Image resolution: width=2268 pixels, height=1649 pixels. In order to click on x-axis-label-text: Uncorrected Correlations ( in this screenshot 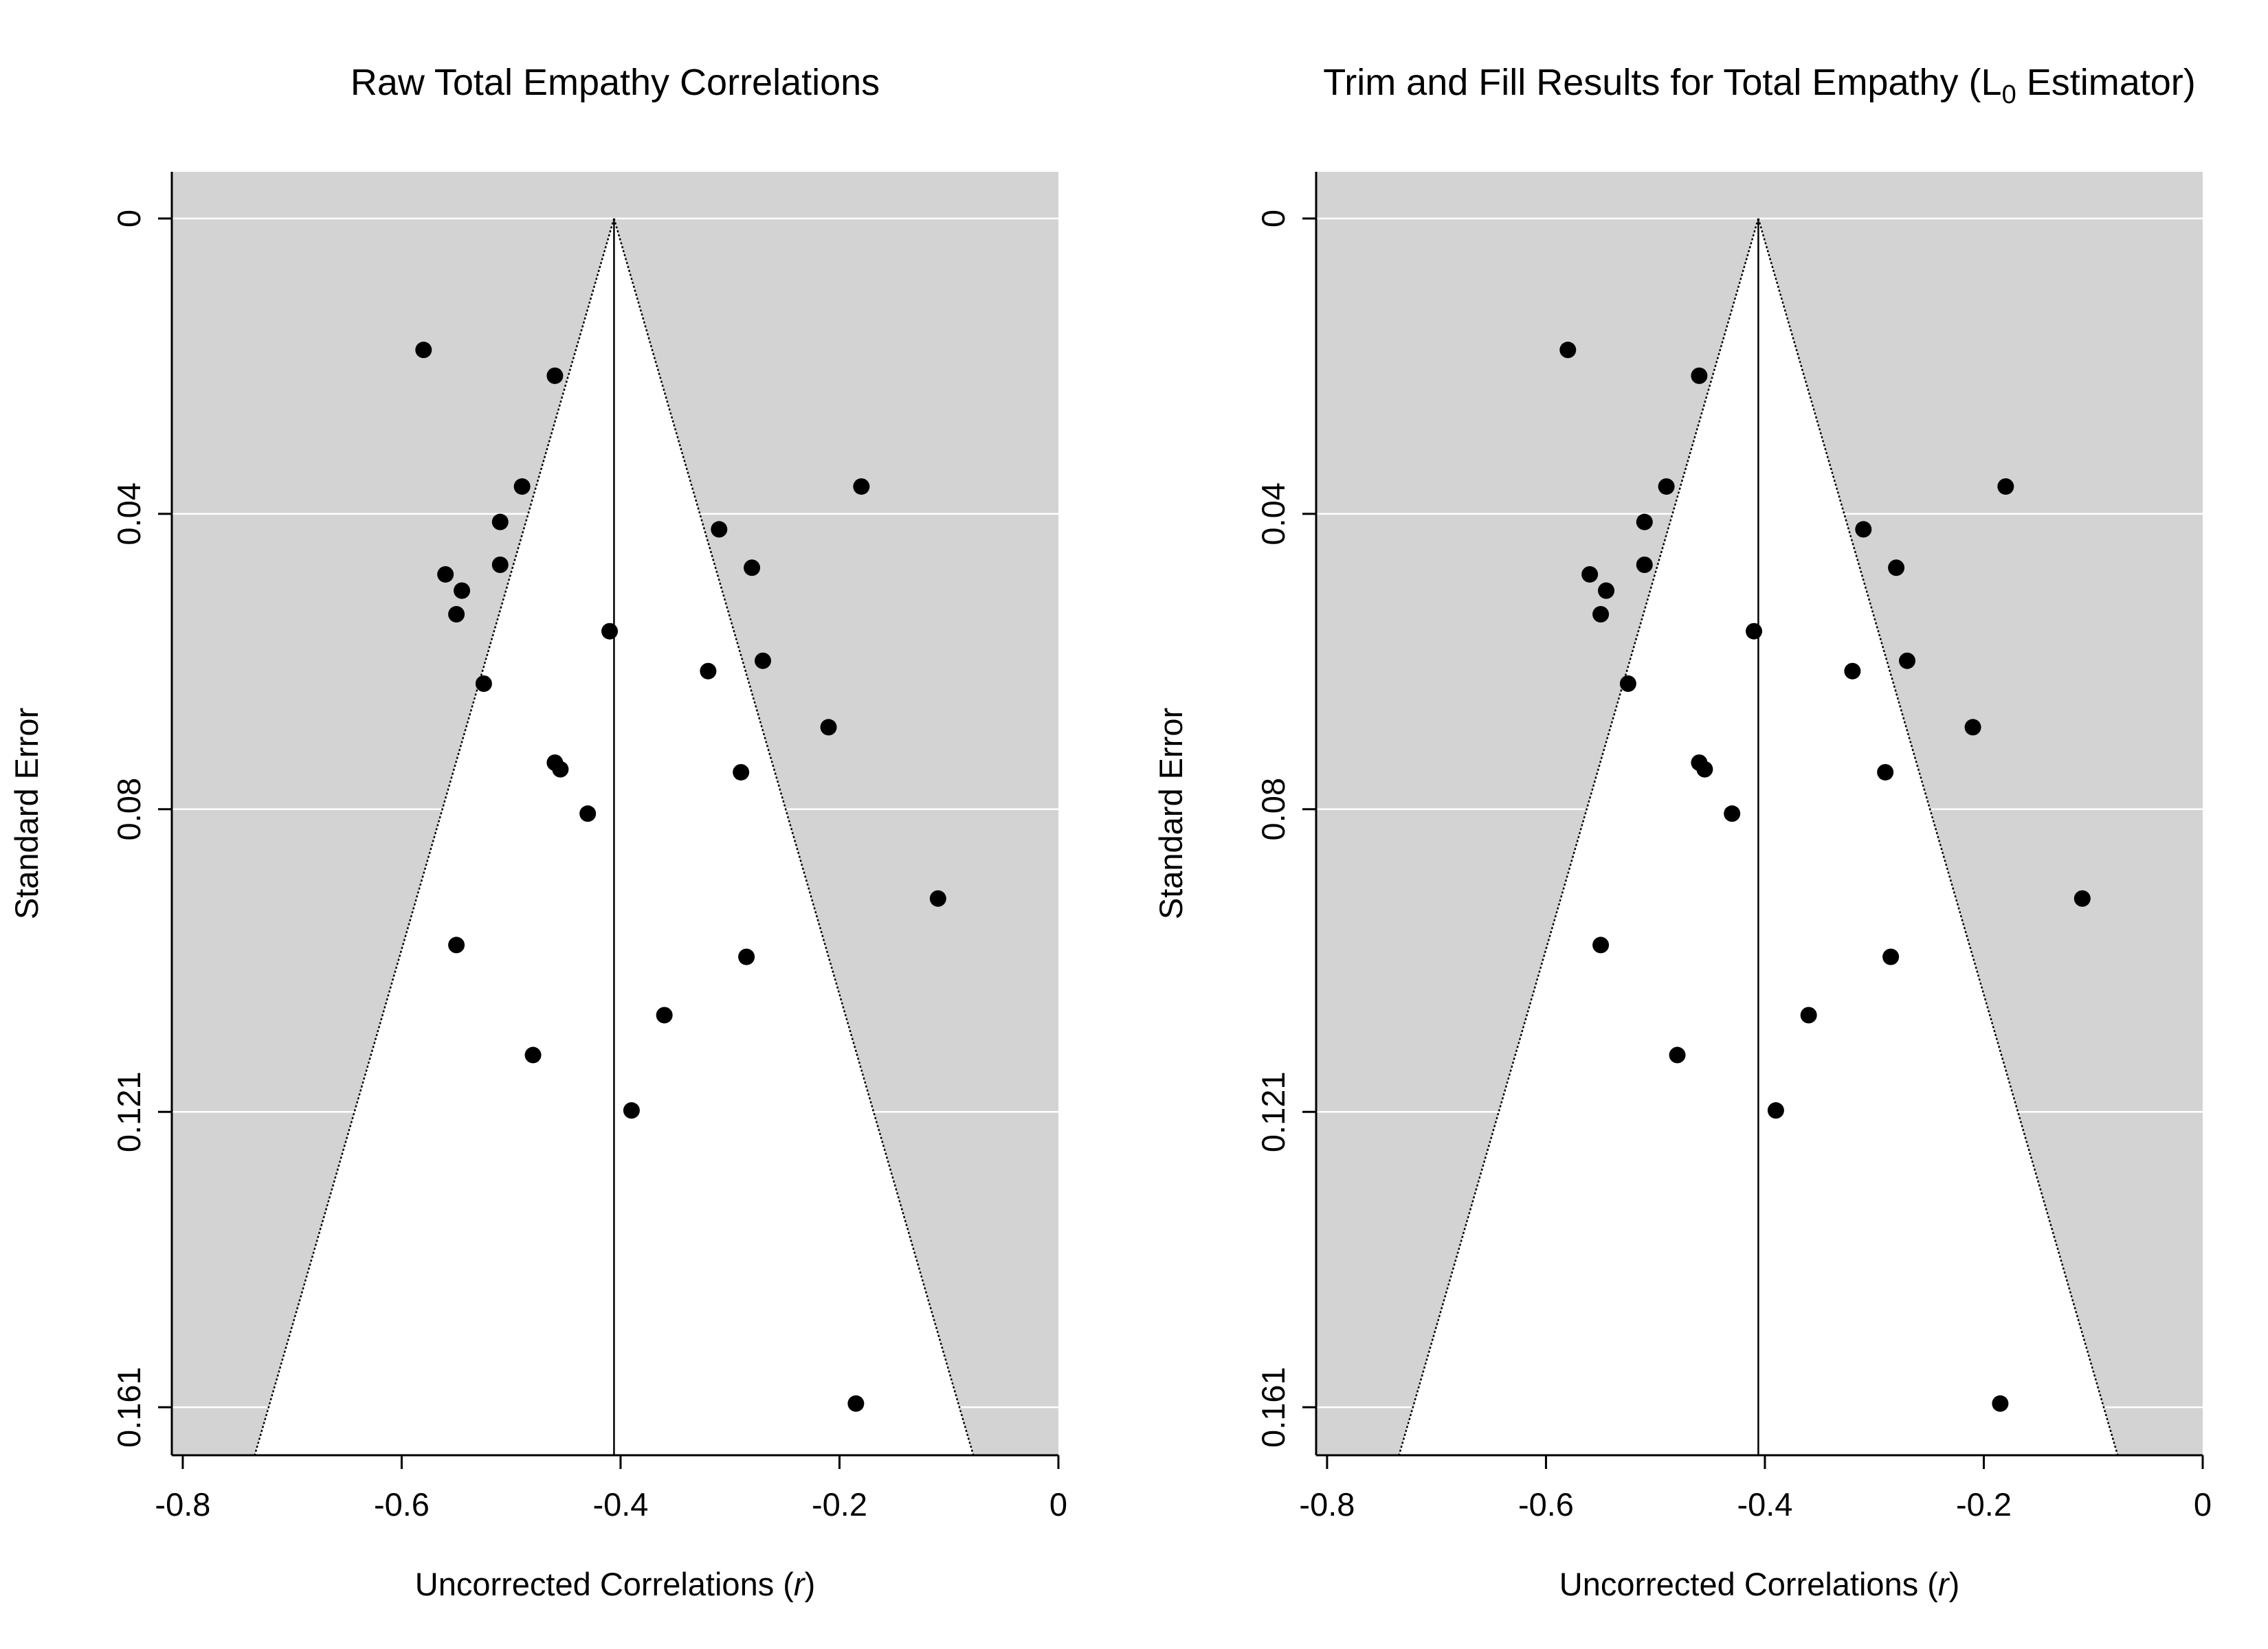, I will do `click(604, 1584)`.